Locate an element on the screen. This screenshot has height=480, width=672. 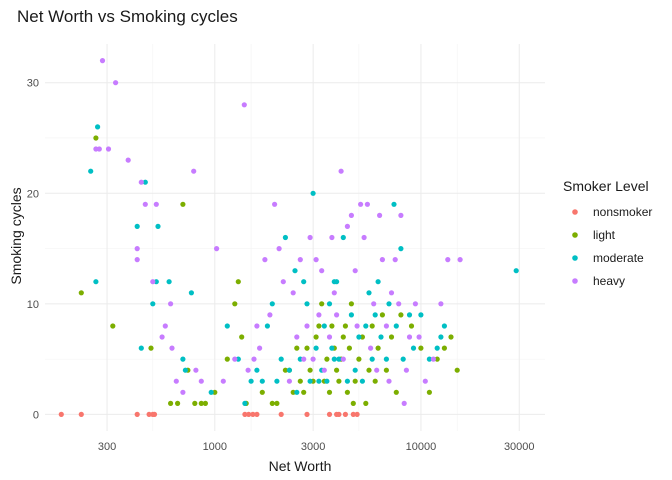
legend-key-moderate is located at coordinates (575, 258).